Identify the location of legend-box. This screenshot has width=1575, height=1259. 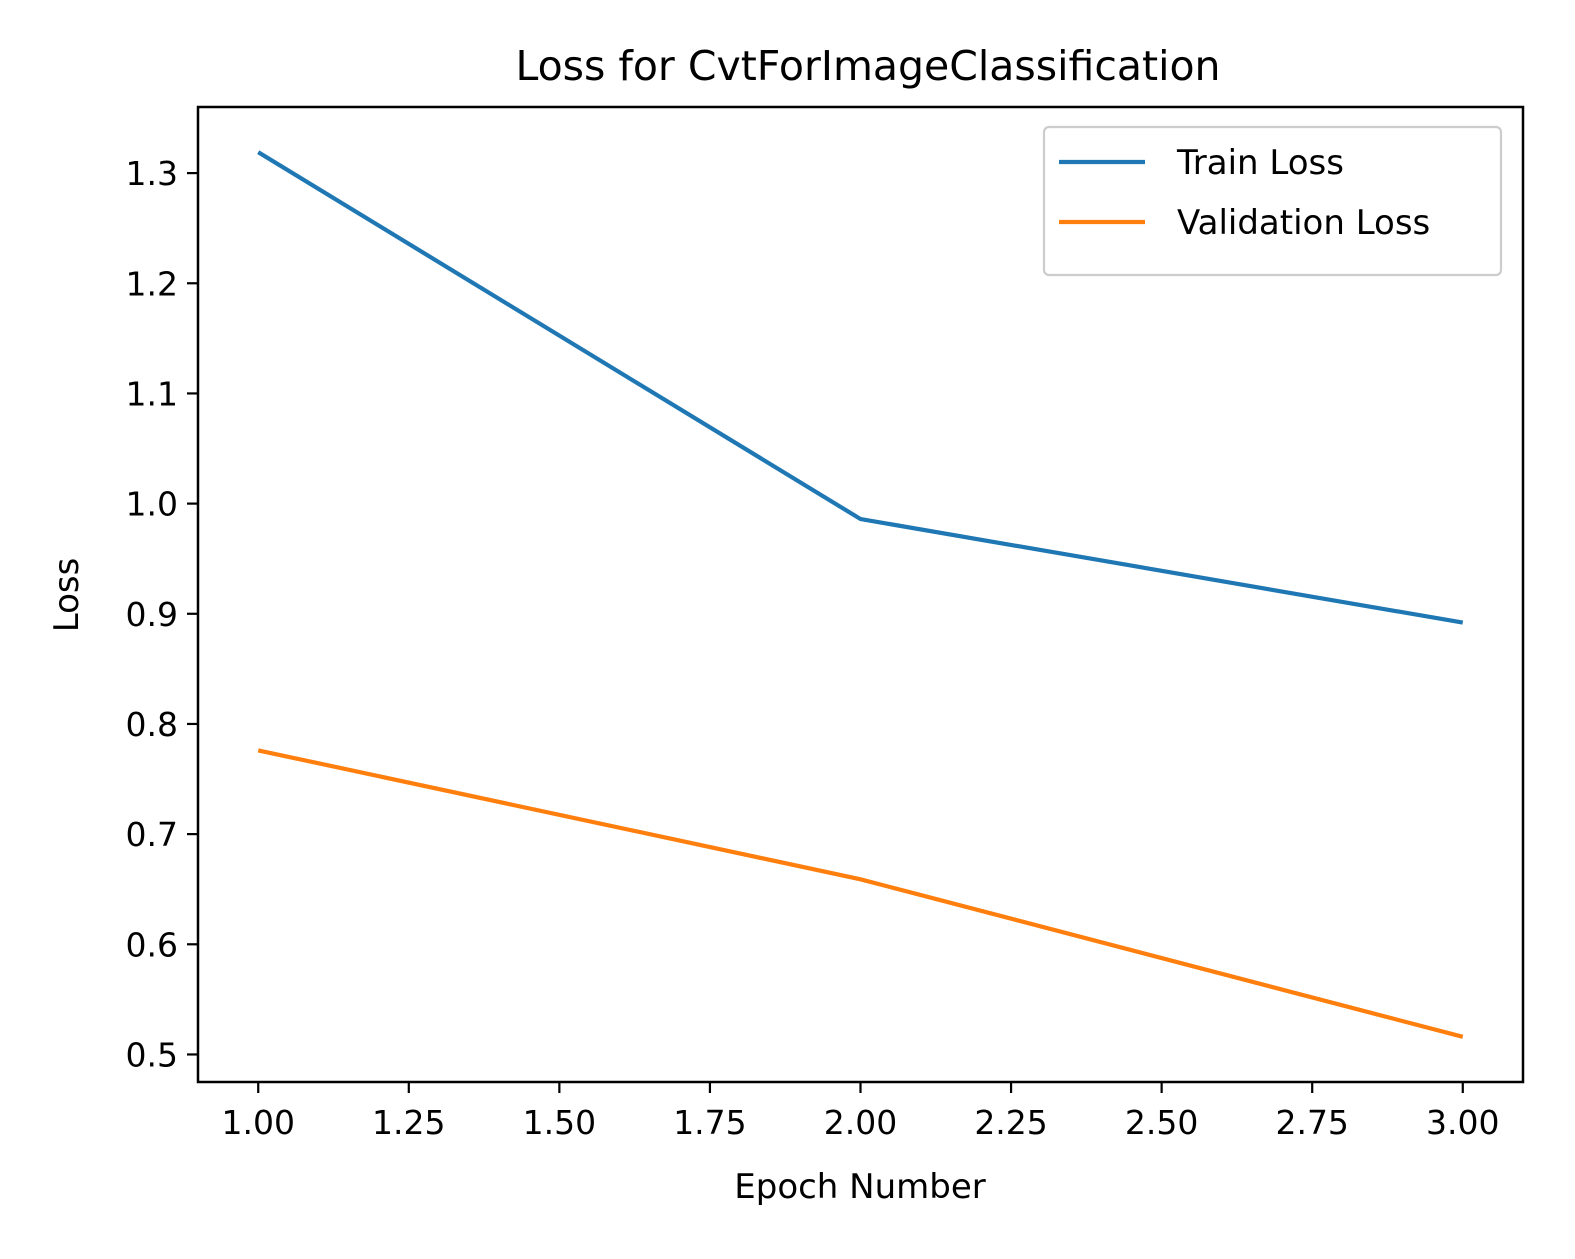
(1272, 201).